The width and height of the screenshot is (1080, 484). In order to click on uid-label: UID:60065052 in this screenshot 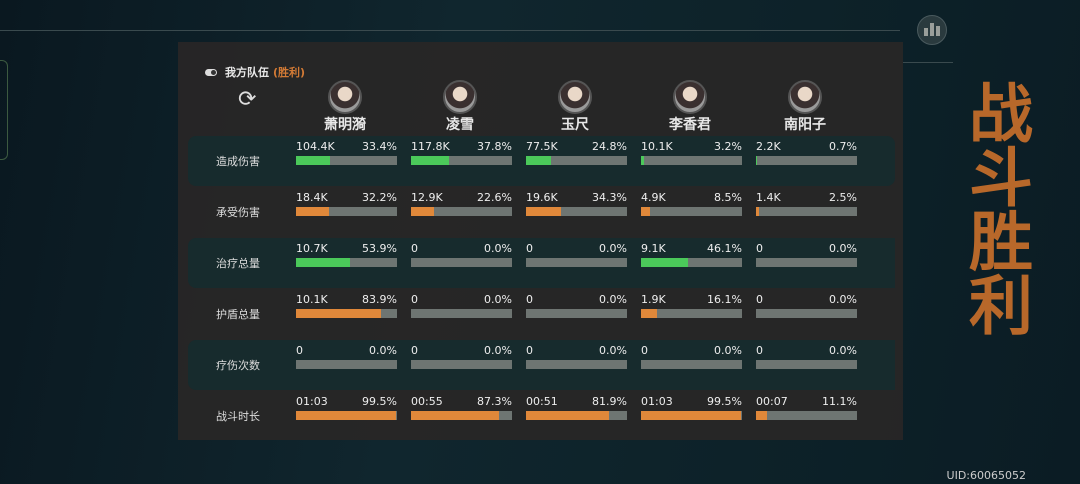, I will do `click(986, 475)`.